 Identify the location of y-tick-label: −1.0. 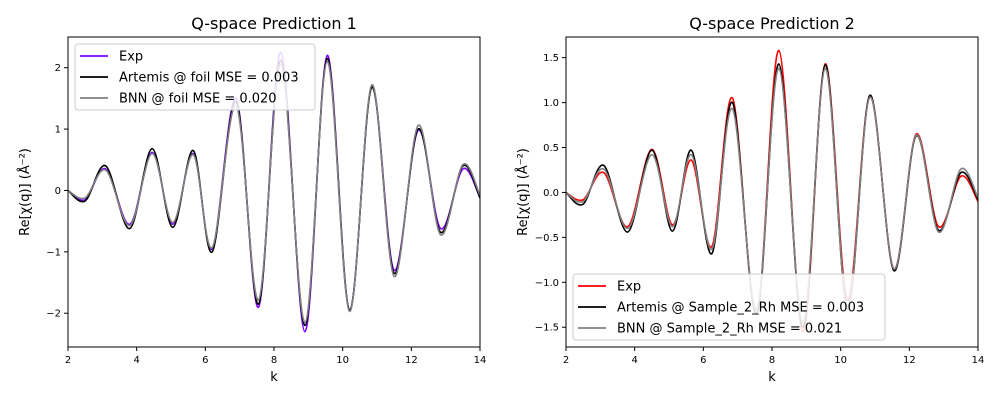
(547, 283).